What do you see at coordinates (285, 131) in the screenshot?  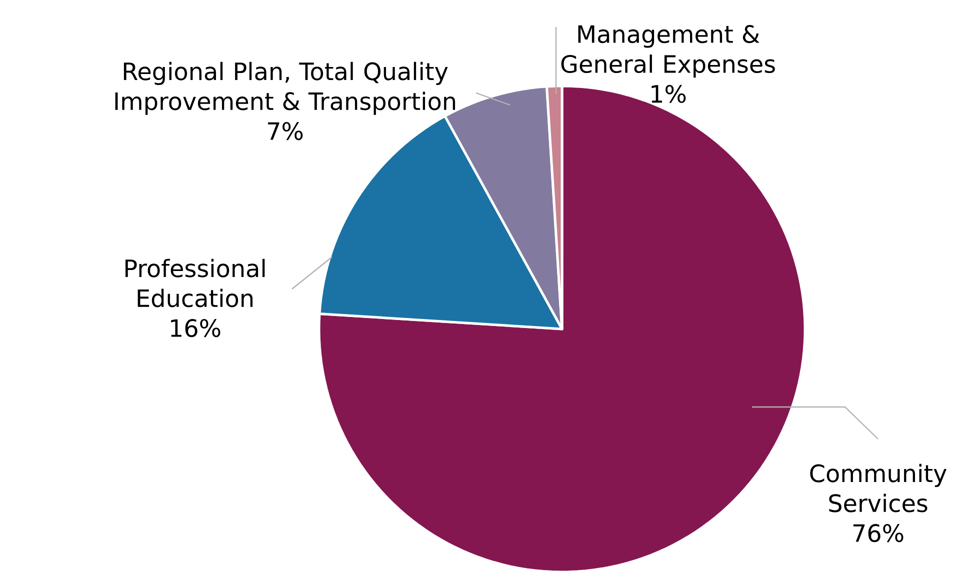 I see `data-label: 7%` at bounding box center [285, 131].